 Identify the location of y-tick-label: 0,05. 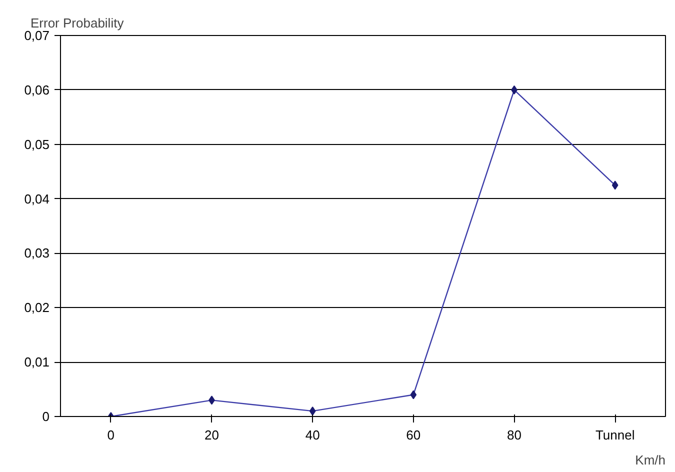
(37, 144).